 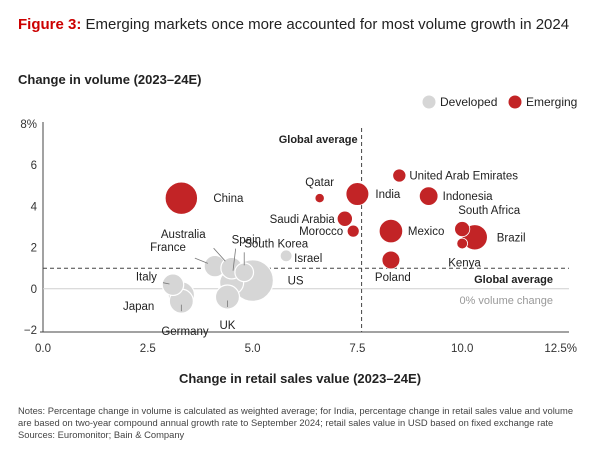 What do you see at coordinates (185, 332) in the screenshot?
I see `point-label-germany: Germany` at bounding box center [185, 332].